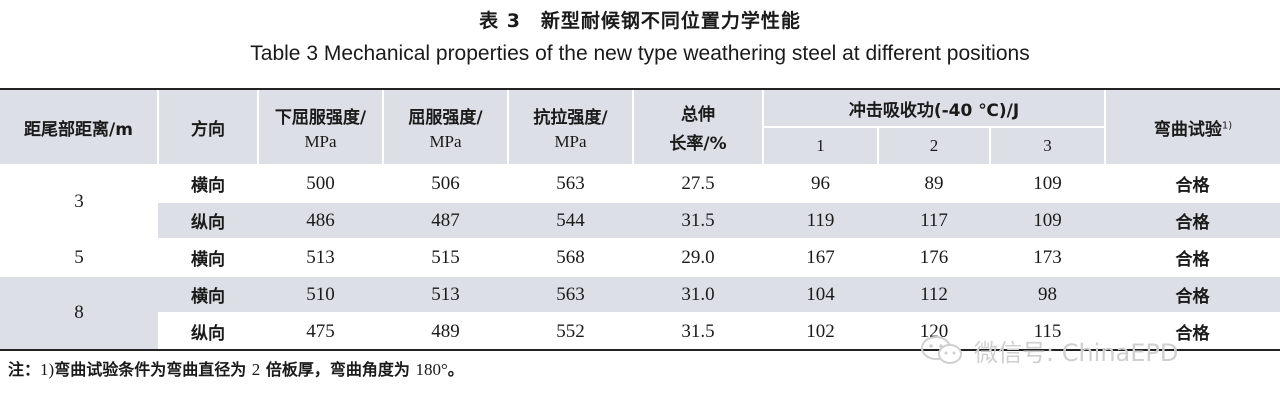  I want to click on wechat-icon, so click(941, 350).